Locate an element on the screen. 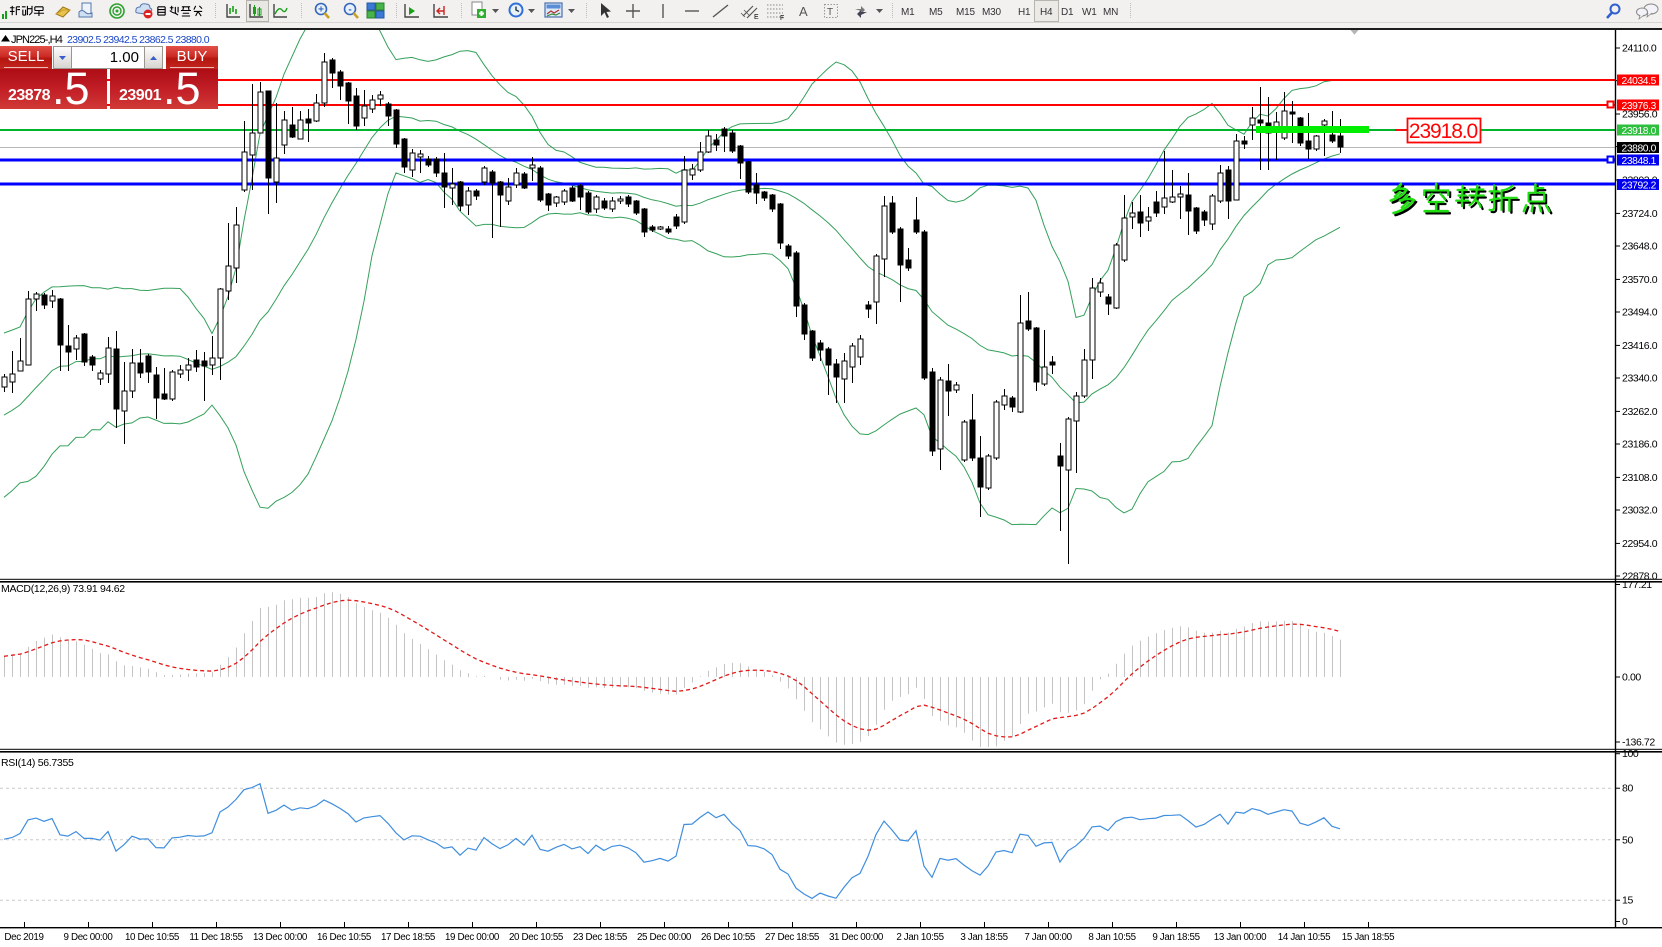 The image size is (1662, 947). svg-text: 24034.5 is located at coordinates (1639, 81).